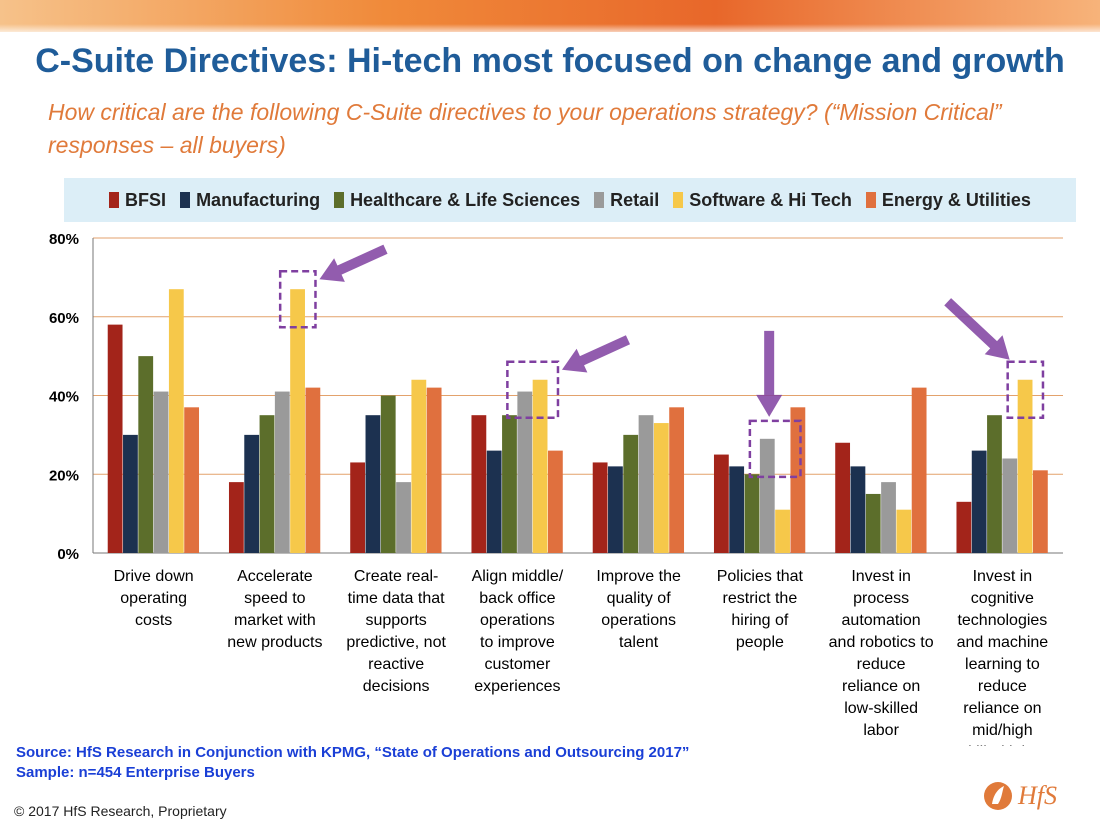  Describe the element at coordinates (517, 664) in the screenshot. I see `x-category-label-line: customer` at that location.